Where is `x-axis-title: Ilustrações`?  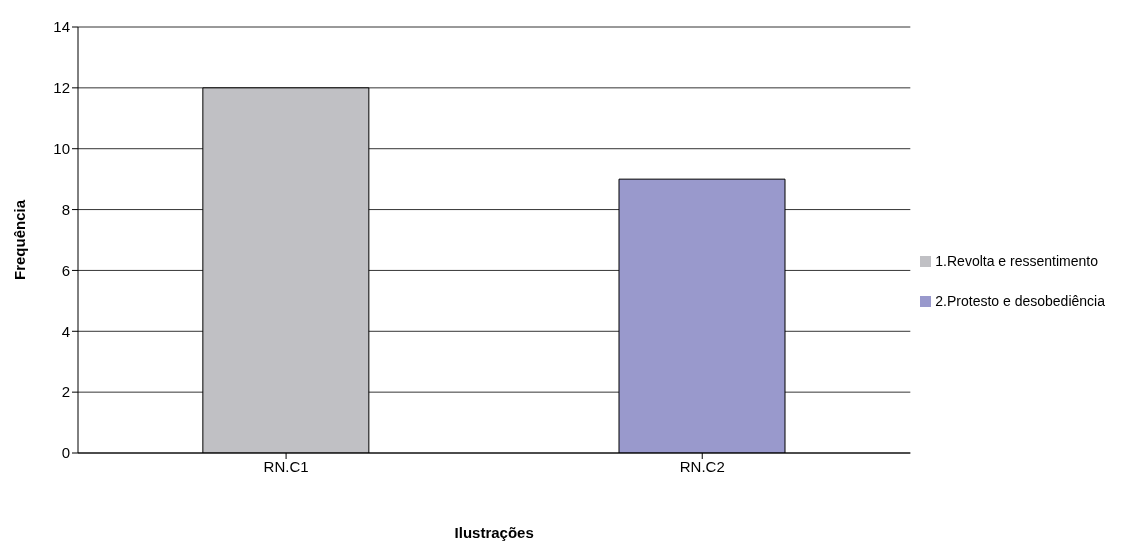 x-axis-title: Ilustrações is located at coordinates (494, 532).